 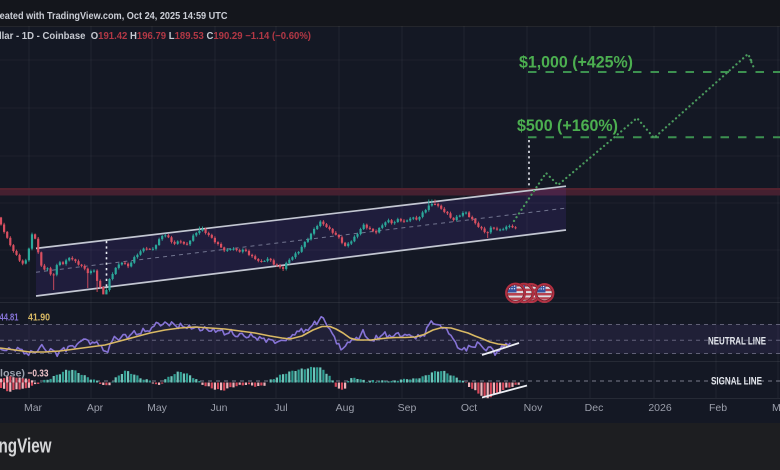 I want to click on svg-text: Aug, so click(x=345, y=408).